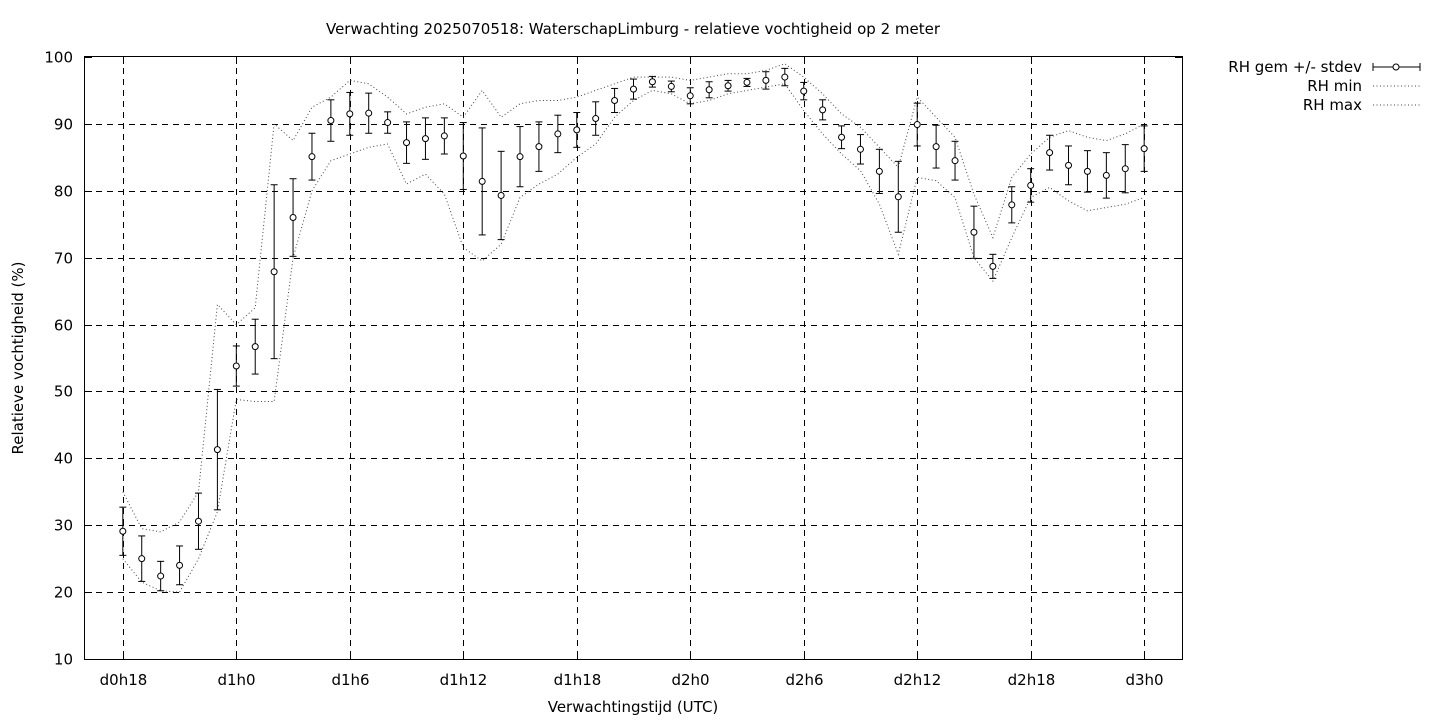 This screenshot has height=720, width=1440. Describe the element at coordinates (124, 680) in the screenshot. I see `x-tick-label: d0h18` at that location.